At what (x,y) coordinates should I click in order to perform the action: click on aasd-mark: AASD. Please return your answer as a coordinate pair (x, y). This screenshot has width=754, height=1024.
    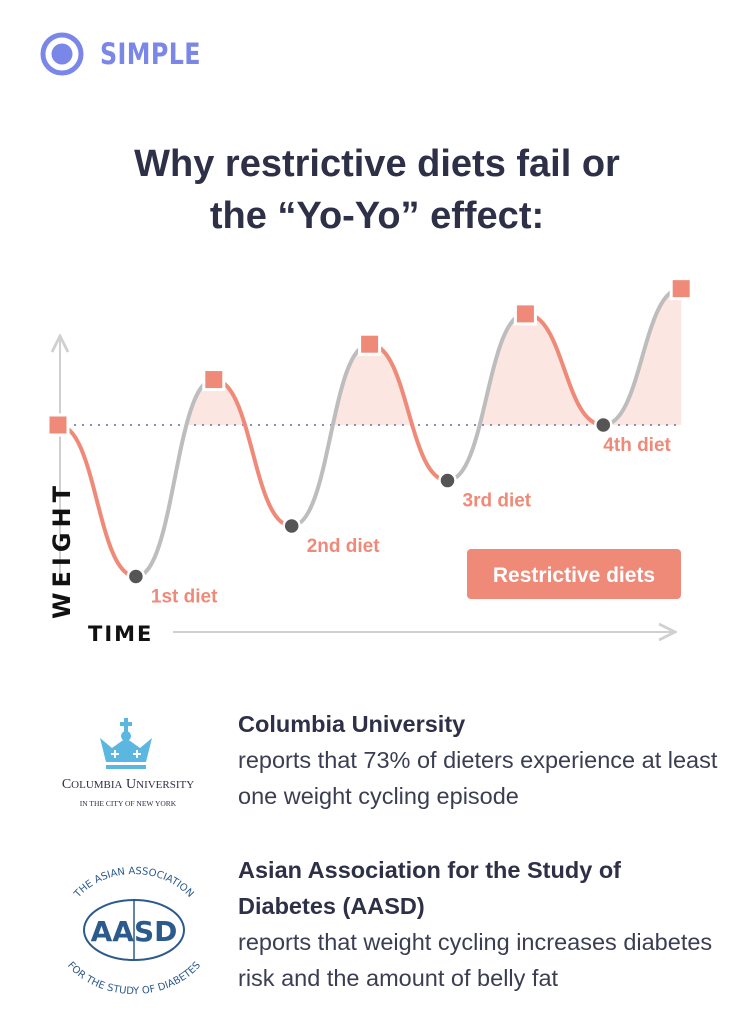
    Looking at the image, I should click on (134, 931).